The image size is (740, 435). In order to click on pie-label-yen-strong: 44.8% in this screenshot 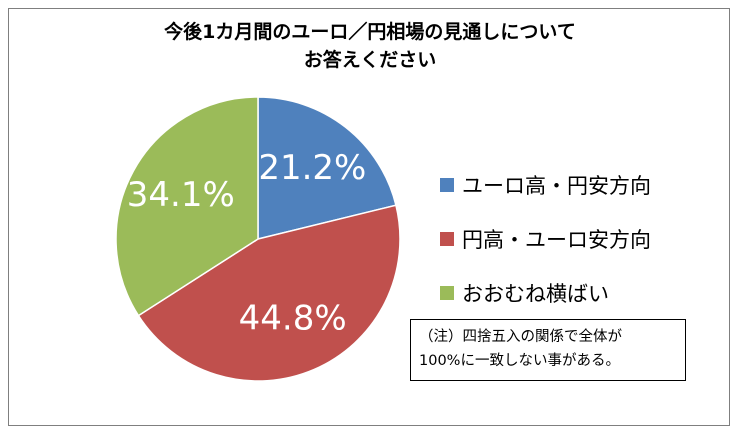, I will do `click(293, 318)`.